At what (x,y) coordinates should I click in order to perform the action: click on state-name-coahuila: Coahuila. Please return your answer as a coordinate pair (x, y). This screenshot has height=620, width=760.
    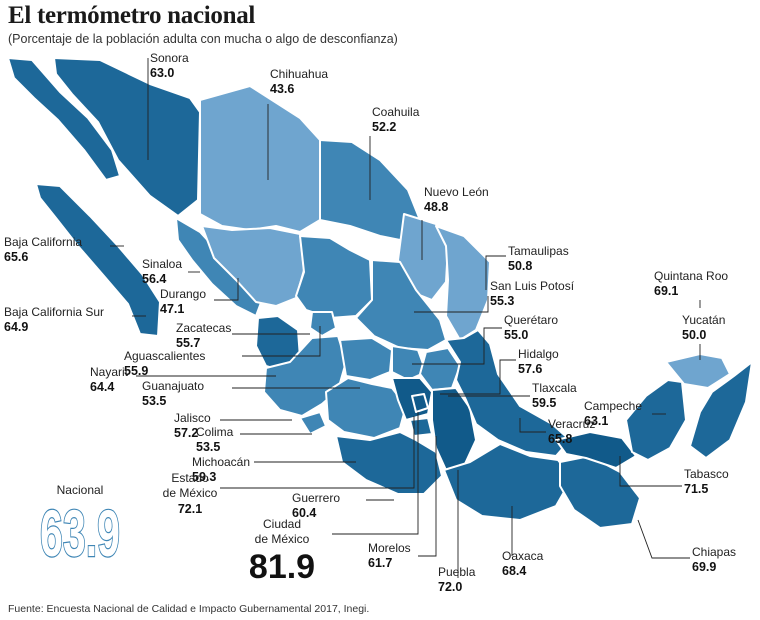
    Looking at the image, I should click on (396, 112).